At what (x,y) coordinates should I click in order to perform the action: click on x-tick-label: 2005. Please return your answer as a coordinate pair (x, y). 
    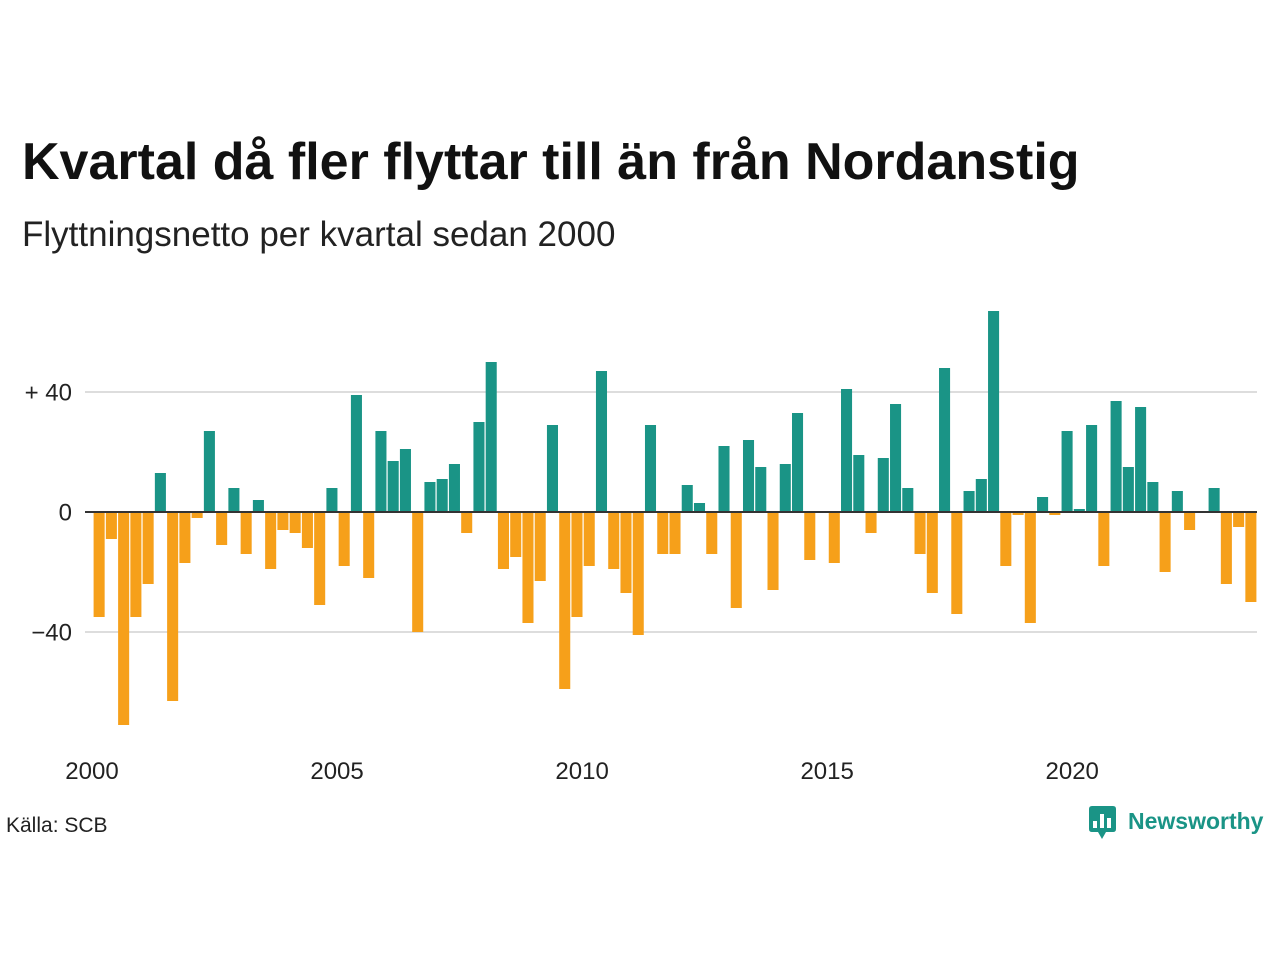
    Looking at the image, I should click on (336, 771).